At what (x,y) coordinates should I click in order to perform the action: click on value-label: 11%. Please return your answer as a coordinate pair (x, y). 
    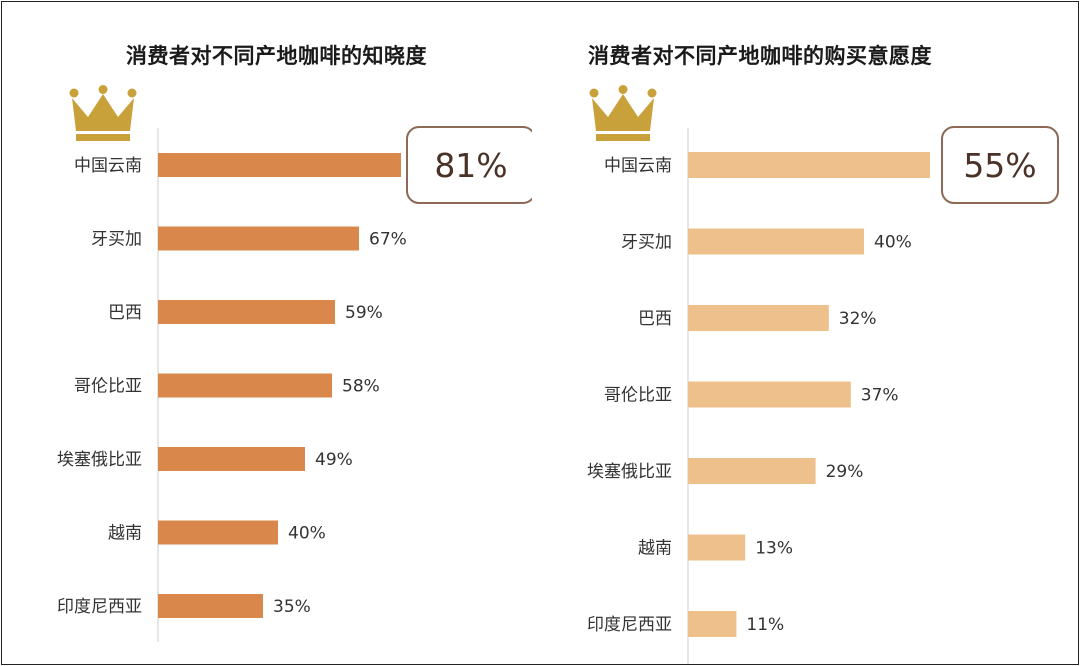
    Looking at the image, I should click on (765, 625).